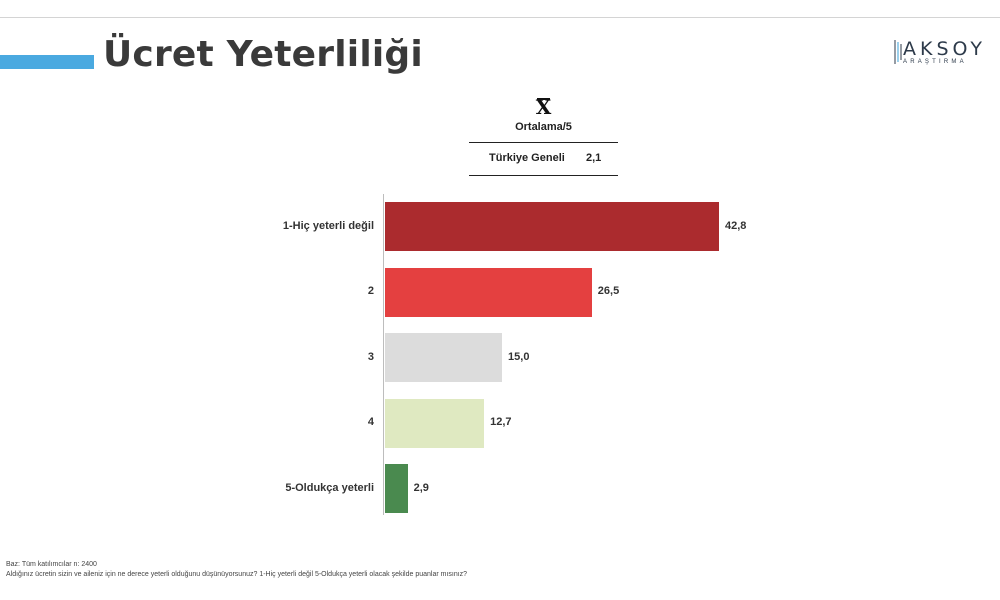 The image size is (1000, 600). I want to click on category-axis-line, so click(383, 354).